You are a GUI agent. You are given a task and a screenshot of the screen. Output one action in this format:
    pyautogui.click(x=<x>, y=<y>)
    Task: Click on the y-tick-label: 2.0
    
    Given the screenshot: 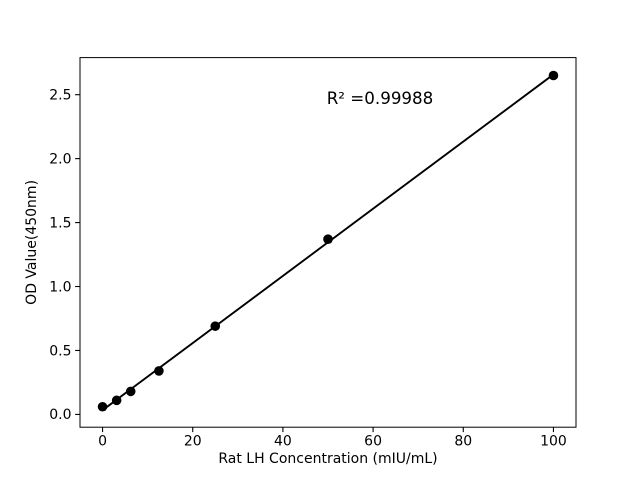 What is the action you would take?
    pyautogui.click(x=60, y=159)
    